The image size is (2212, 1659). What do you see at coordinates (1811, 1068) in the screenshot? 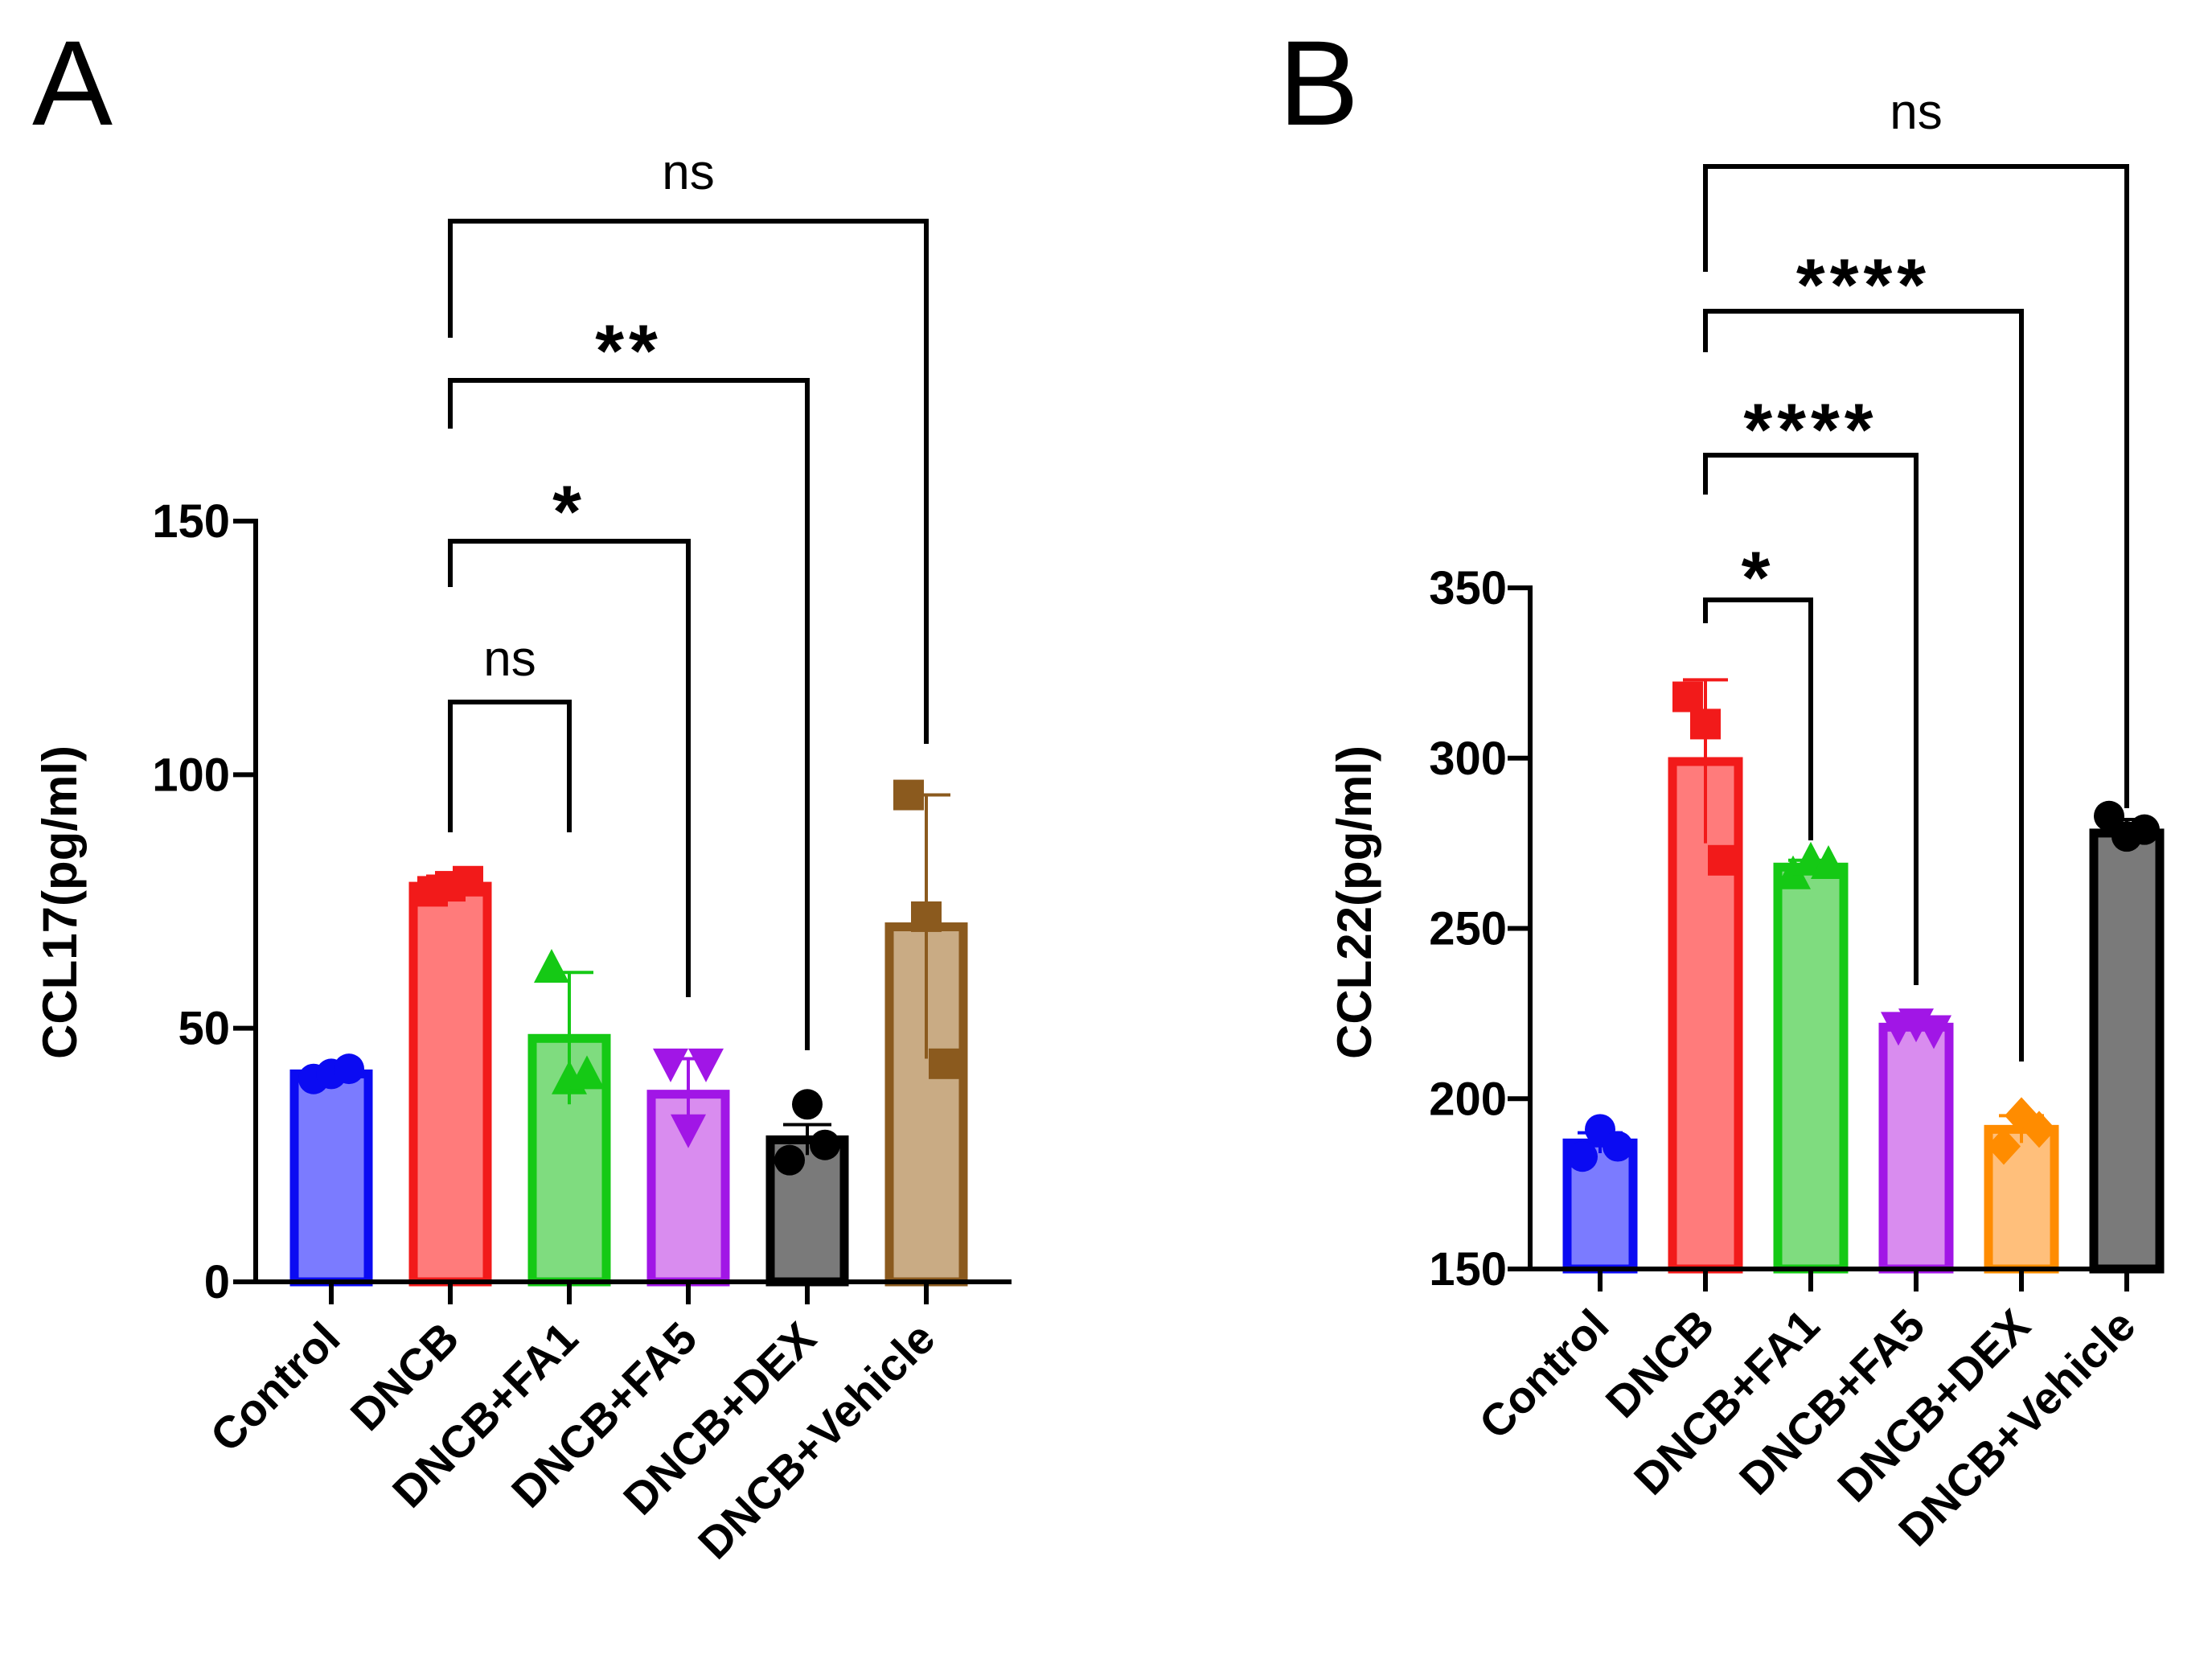
I see `bar-dncb-fa1` at bounding box center [1811, 1068].